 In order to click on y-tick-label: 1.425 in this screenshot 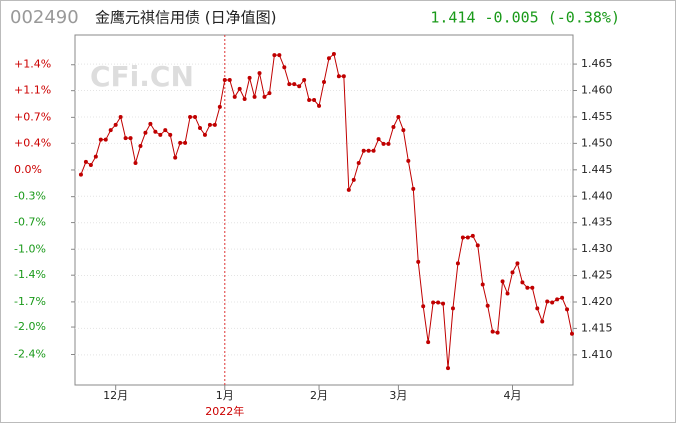, I will do `click(597, 275)`.